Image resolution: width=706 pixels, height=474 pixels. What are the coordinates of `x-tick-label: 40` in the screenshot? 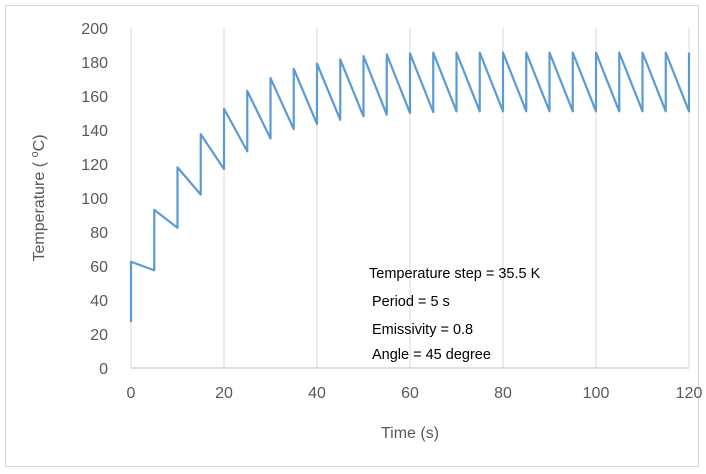 It's located at (317, 393).